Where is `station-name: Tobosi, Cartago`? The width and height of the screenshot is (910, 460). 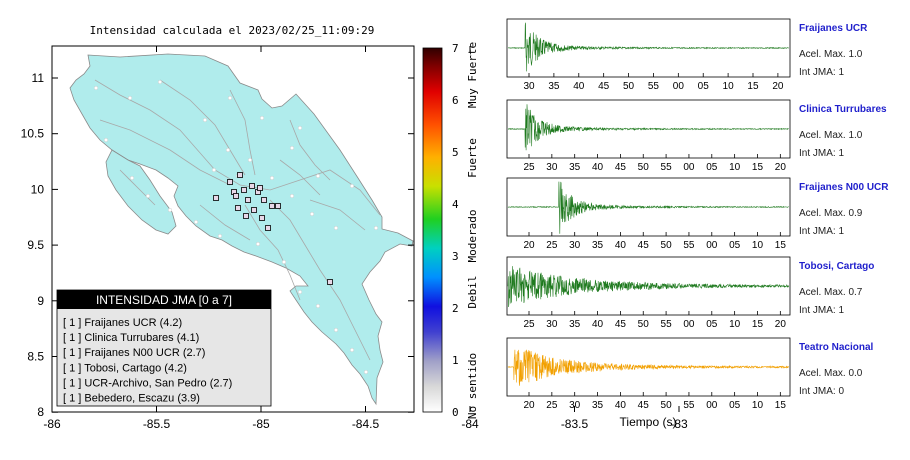 station-name: Tobosi, Cartago is located at coordinates (836, 266).